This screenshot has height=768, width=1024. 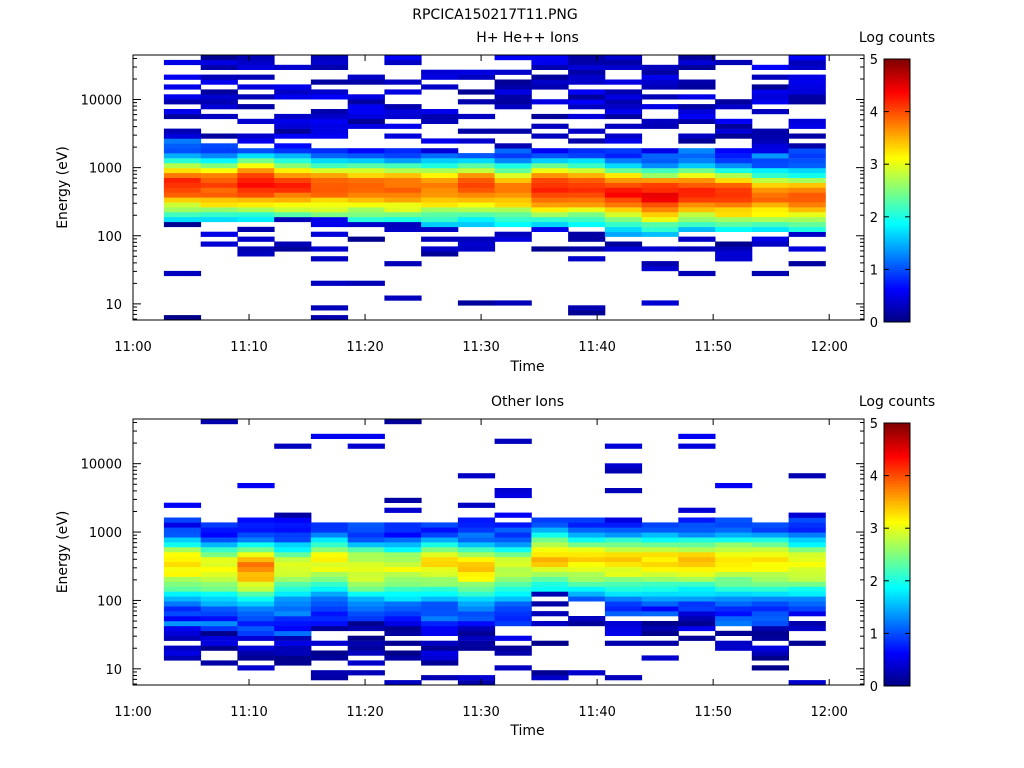 What do you see at coordinates (248, 712) in the screenshot?
I see `x-tick-label: 11:10` at bounding box center [248, 712].